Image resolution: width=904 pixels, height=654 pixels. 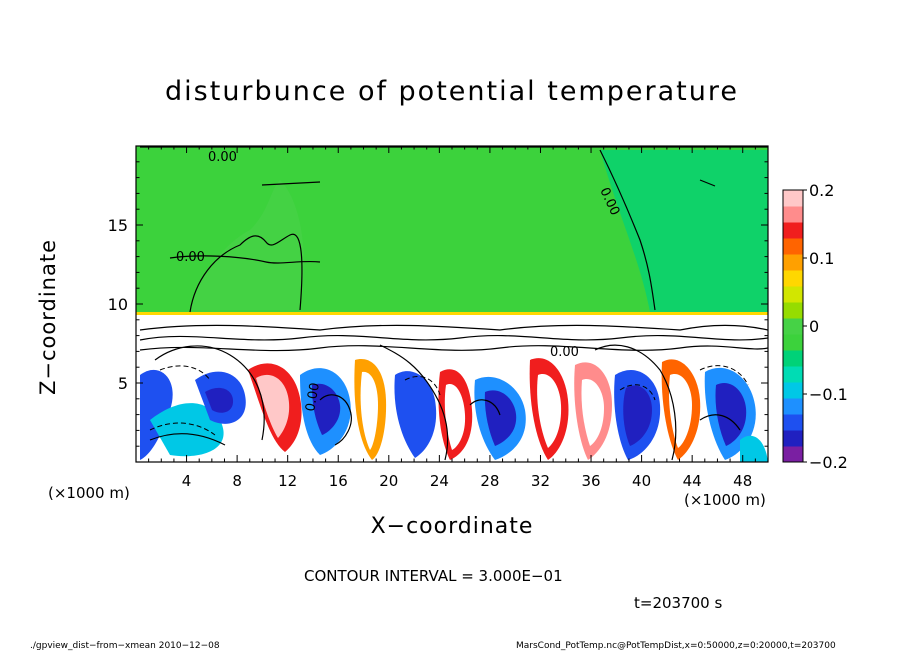 I want to click on x-tick-label: 4, so click(x=187, y=481).